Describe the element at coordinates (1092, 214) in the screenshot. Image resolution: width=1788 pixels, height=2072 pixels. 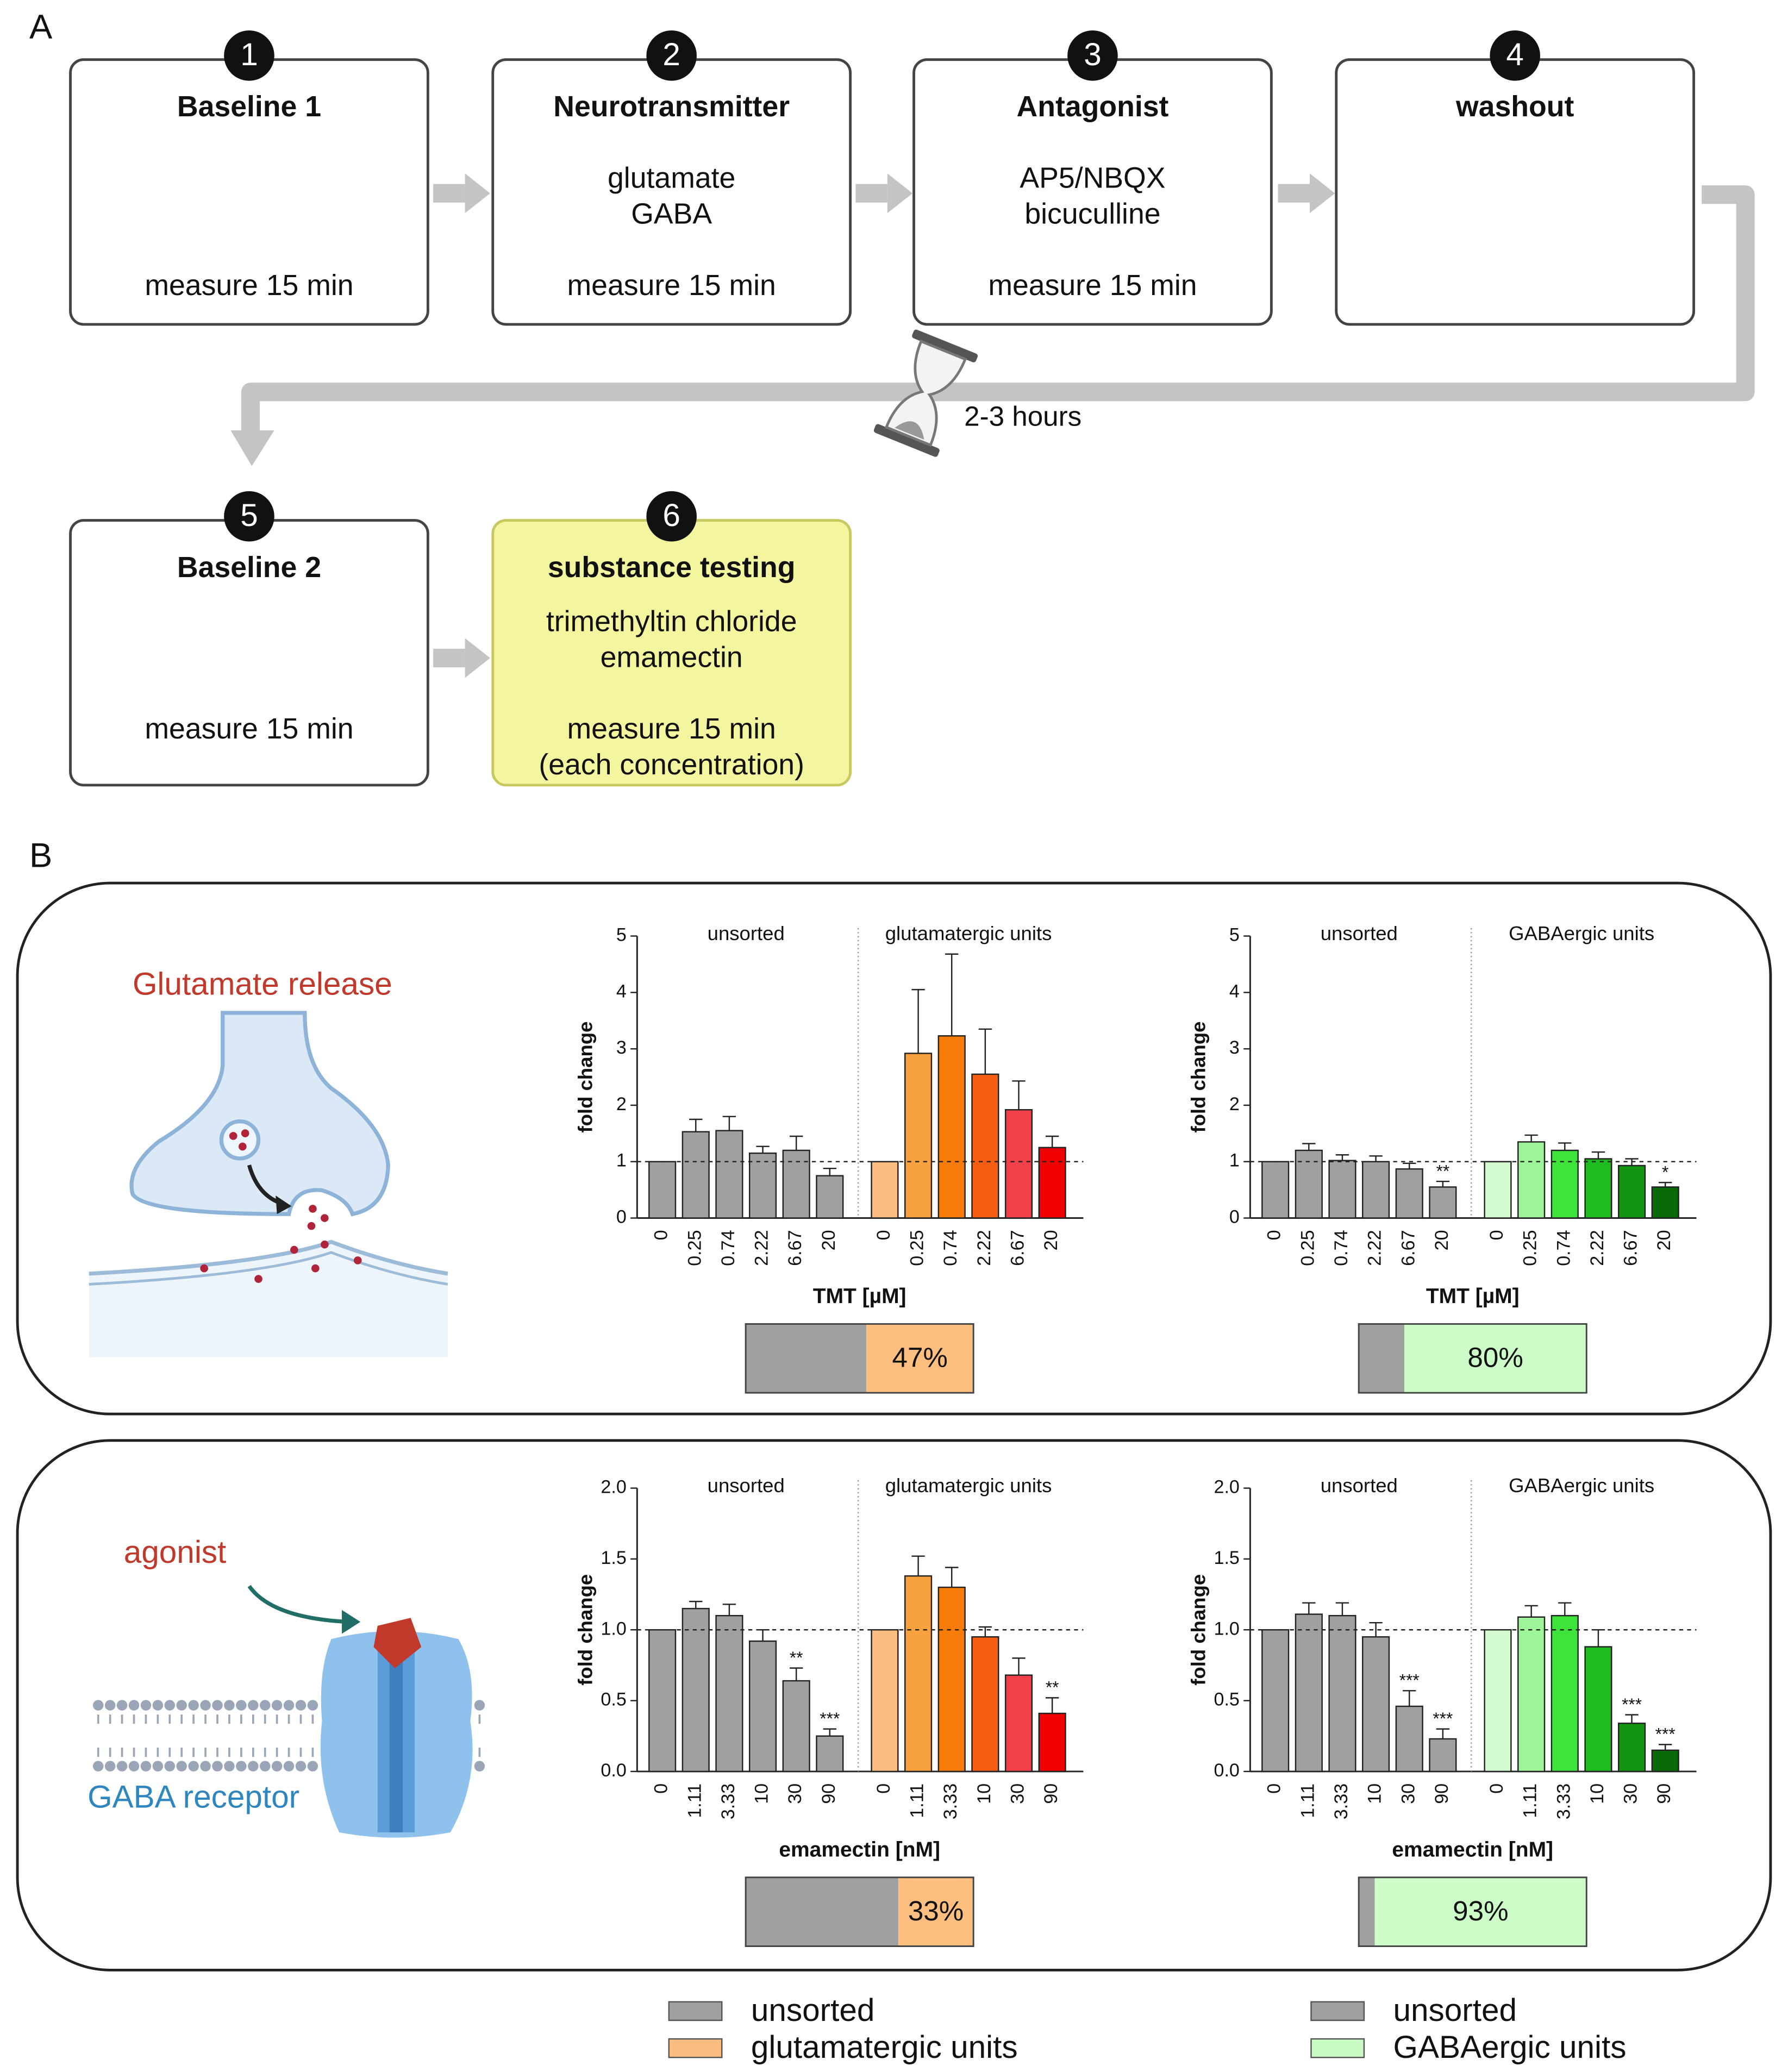
I see `step-text: bicuculline` at that location.